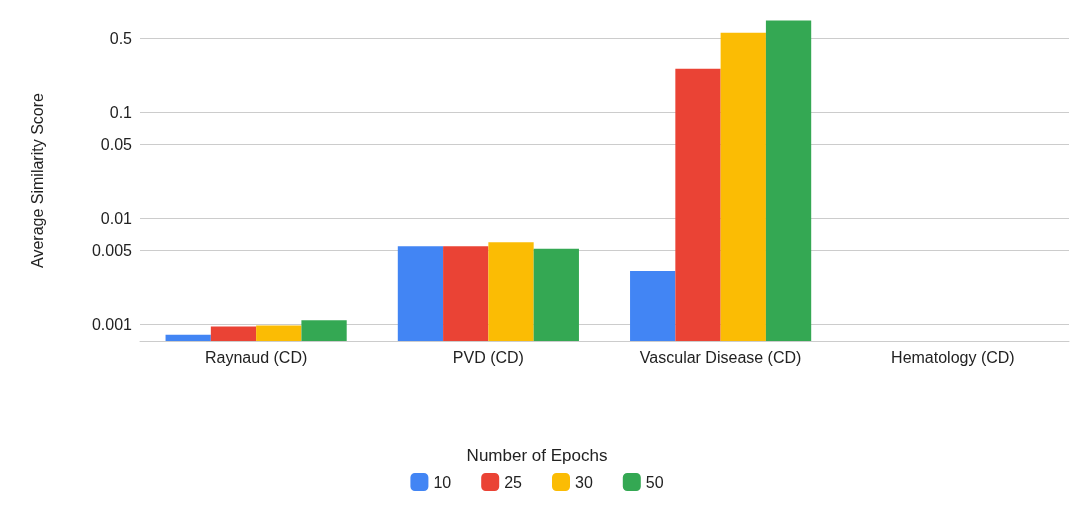  I want to click on y-tick-label: 0.001, so click(112, 325).